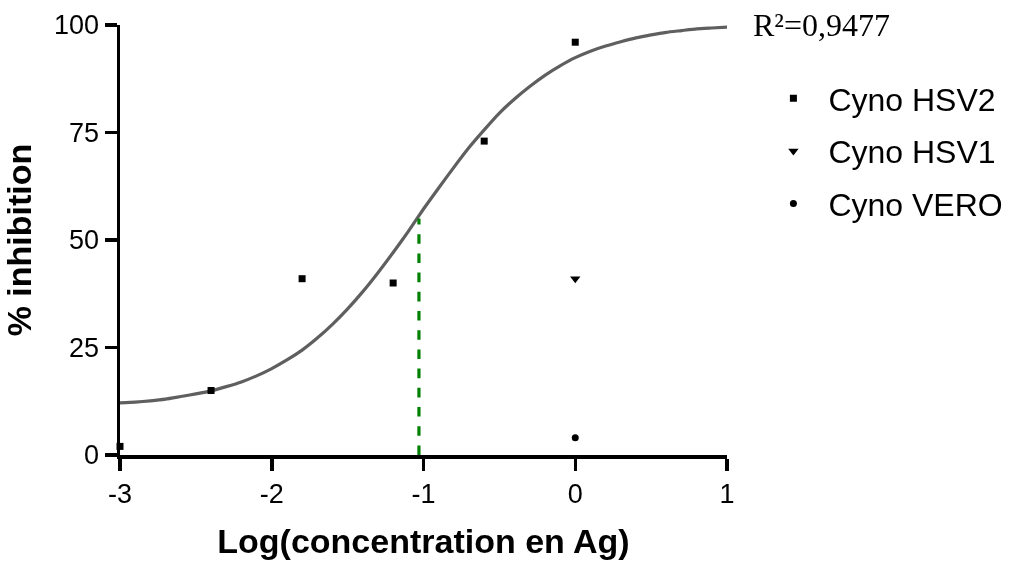 The height and width of the screenshot is (562, 1019). Describe the element at coordinates (727, 493) in the screenshot. I see `x-tick-label: 1` at that location.